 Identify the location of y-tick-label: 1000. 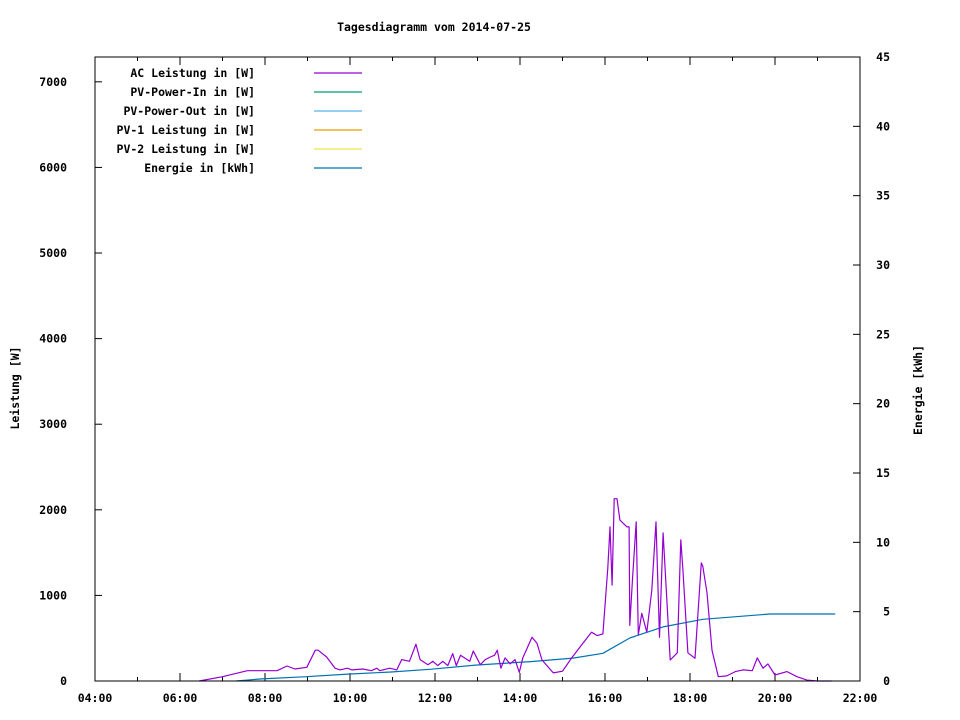
(53, 595).